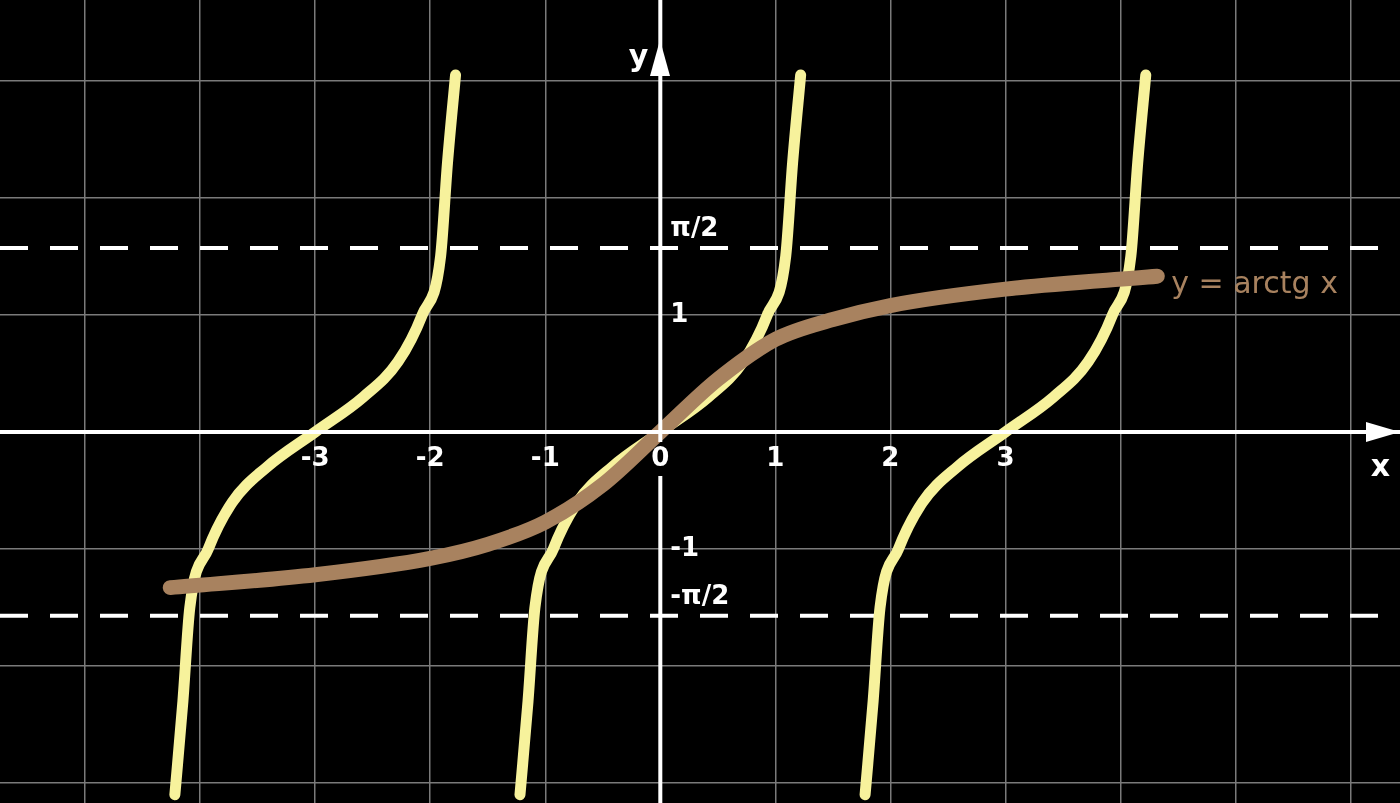 Image resolution: width=1400 pixels, height=803 pixels. What do you see at coordinates (890, 456) in the screenshot?
I see `x-tick-label: 2` at bounding box center [890, 456].